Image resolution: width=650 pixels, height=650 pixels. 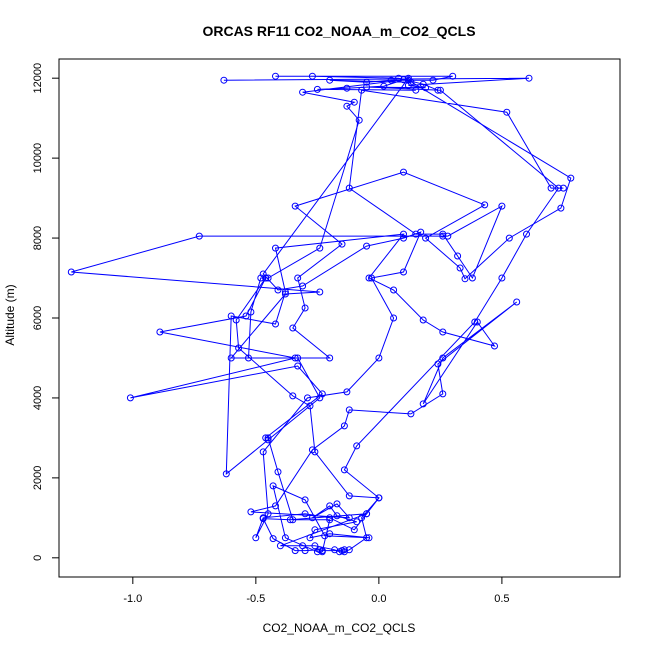 I want to click on y-axis-label: Altitude (m), so click(x=10, y=314).